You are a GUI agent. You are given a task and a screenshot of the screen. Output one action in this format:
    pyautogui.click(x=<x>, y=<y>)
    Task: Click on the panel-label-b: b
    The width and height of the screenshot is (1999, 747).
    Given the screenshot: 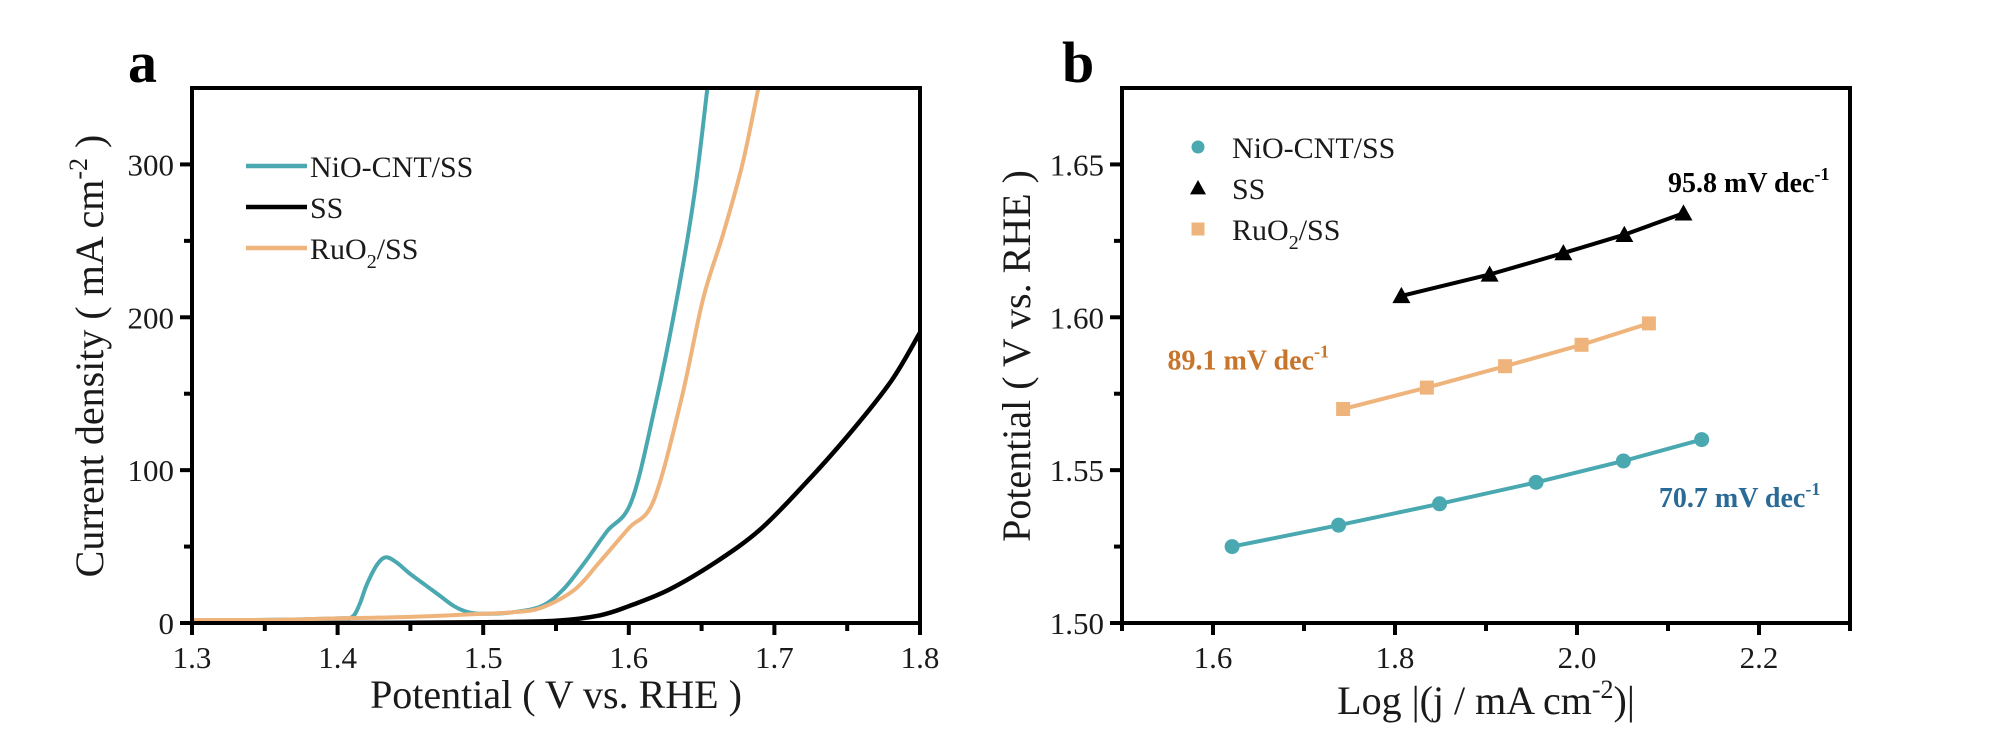 What is the action you would take?
    pyautogui.click(x=1078, y=62)
    